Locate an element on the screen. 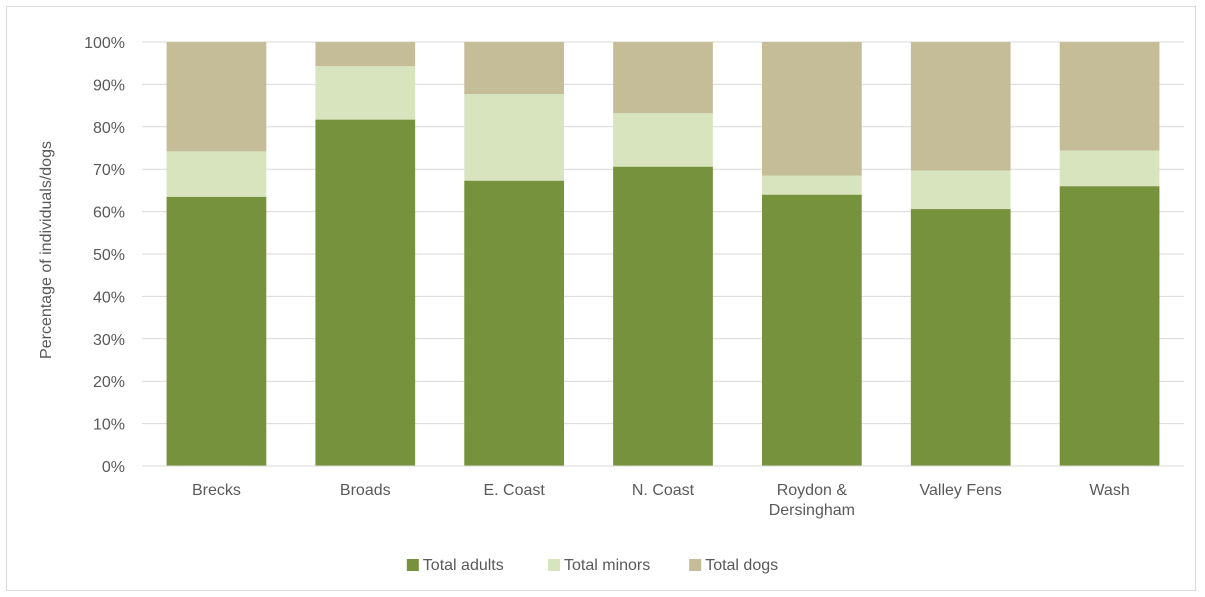 The image size is (1205, 597). x-category-label: Brecks is located at coordinates (216, 490).